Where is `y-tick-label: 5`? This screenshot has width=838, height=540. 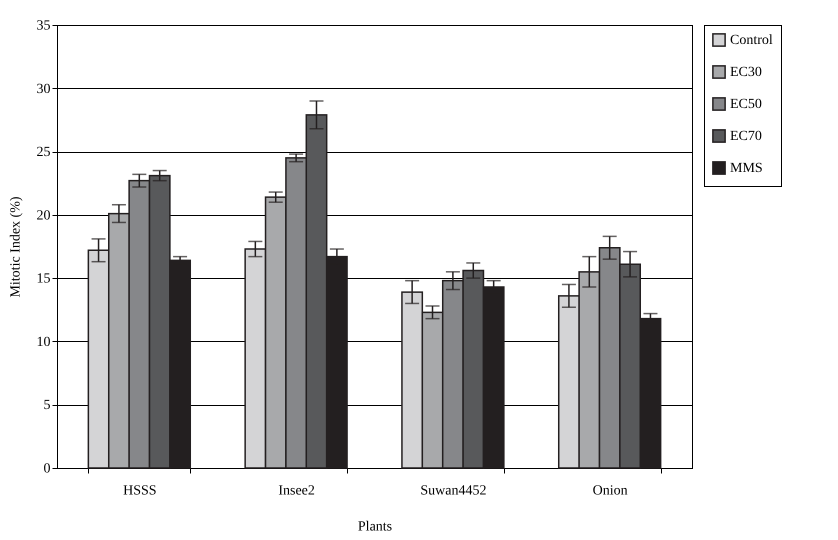 y-tick-label: 5 is located at coordinates (47, 406).